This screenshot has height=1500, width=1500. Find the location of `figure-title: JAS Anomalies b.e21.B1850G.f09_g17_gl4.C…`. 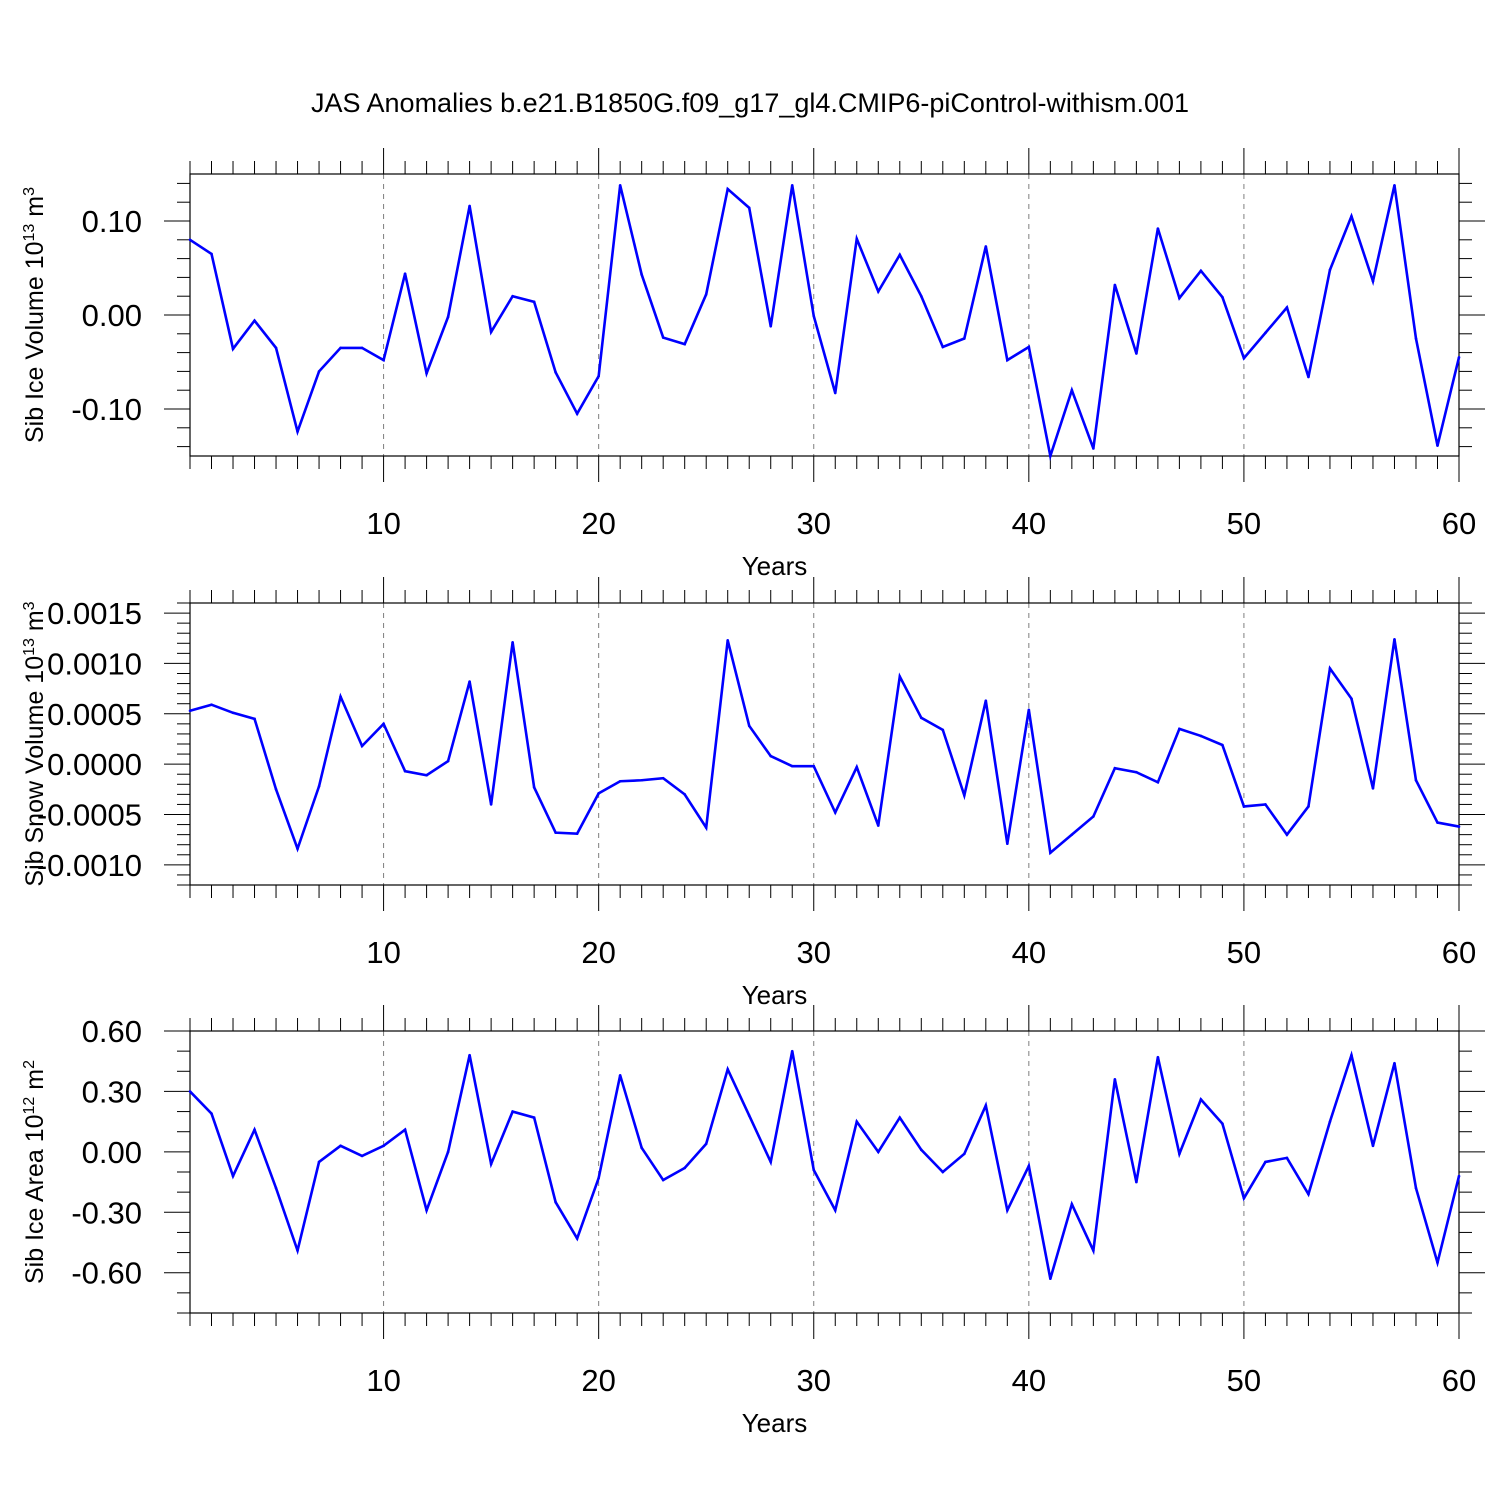

figure-title: JAS Anomalies b.e21.B1850G.f09_g17_gl4.C… is located at coordinates (750, 103).